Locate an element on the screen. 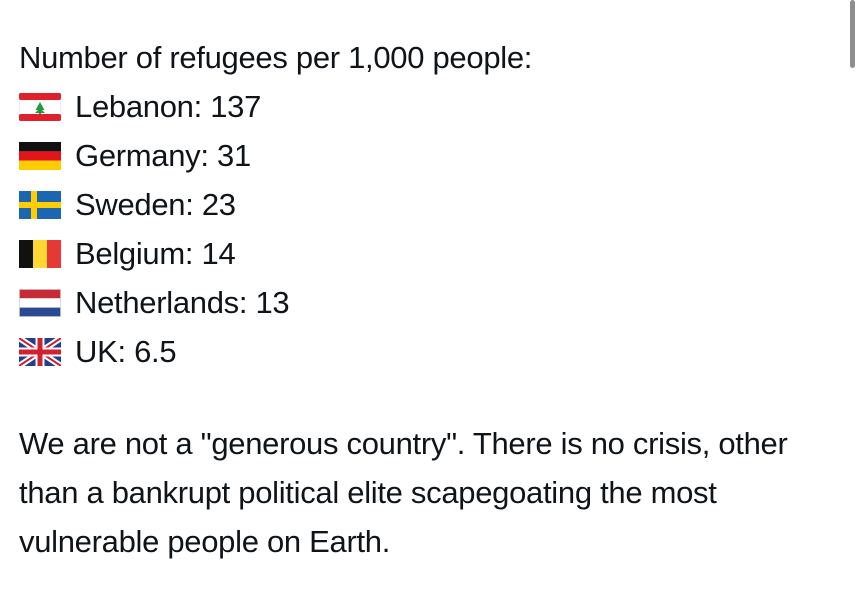 Image resolution: width=859 pixels, height=600 pixels. stat-row-belgium: Belgium: 14 is located at coordinates (429, 253).